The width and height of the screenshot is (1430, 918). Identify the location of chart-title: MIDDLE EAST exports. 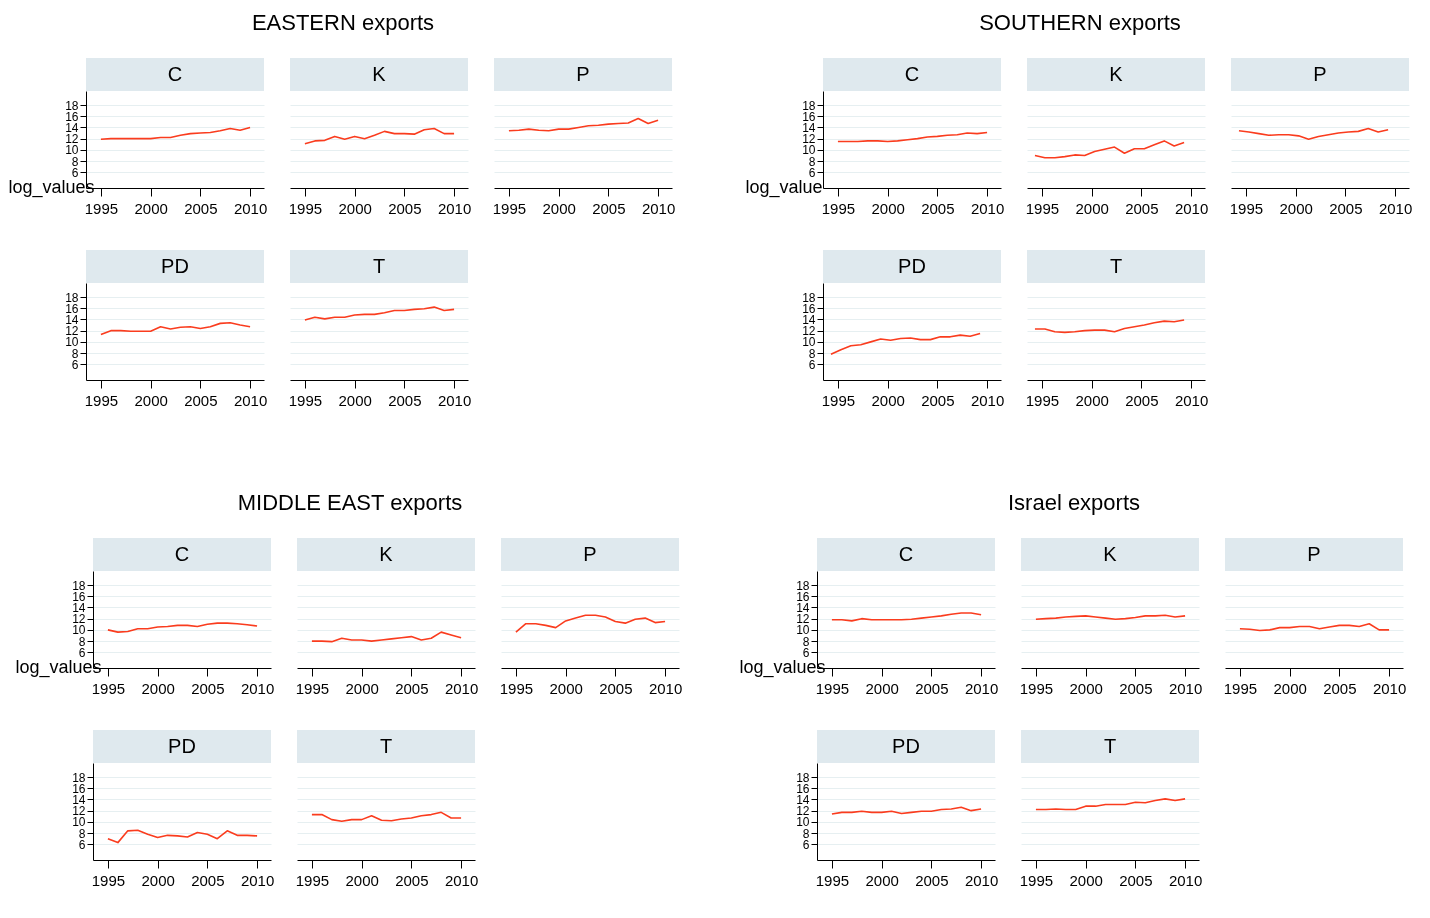
(350, 503).